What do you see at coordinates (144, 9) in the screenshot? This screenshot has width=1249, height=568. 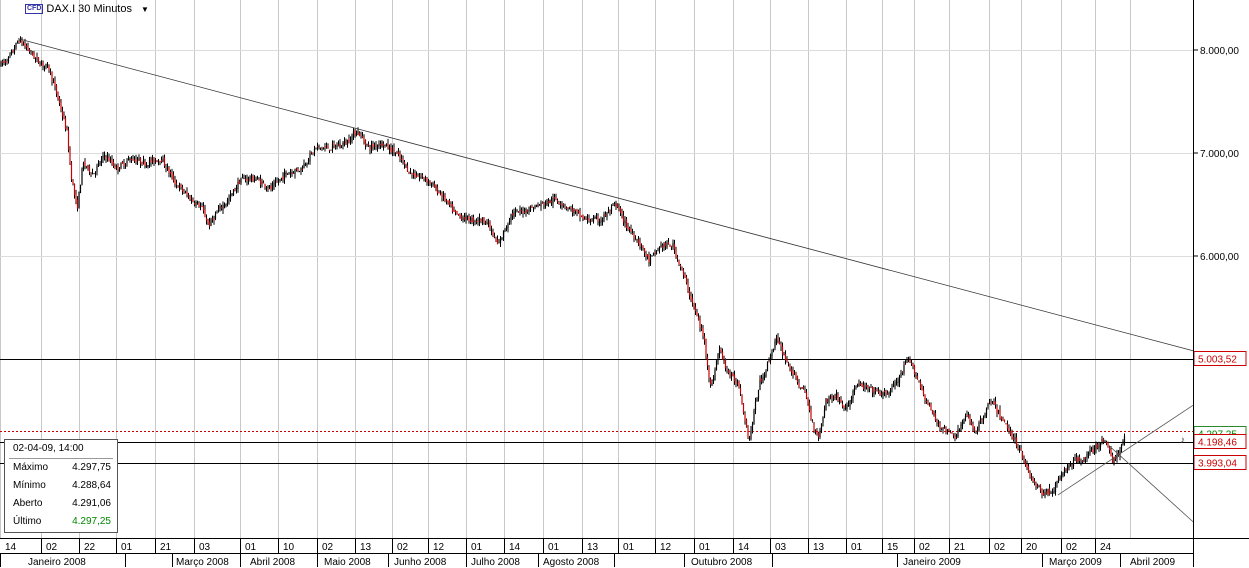 I see `chevron-down-icon: ▼` at bounding box center [144, 9].